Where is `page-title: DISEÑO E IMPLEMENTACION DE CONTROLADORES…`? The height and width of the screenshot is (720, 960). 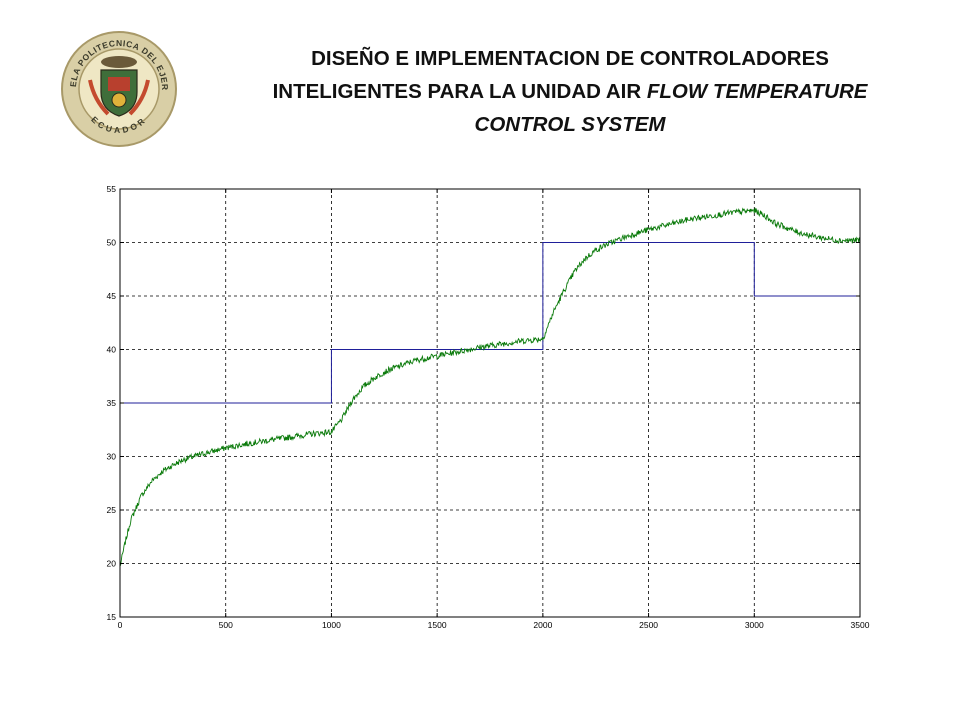 page-title: DISEÑO E IMPLEMENTACION DE CONTROLADORES… is located at coordinates (570, 91).